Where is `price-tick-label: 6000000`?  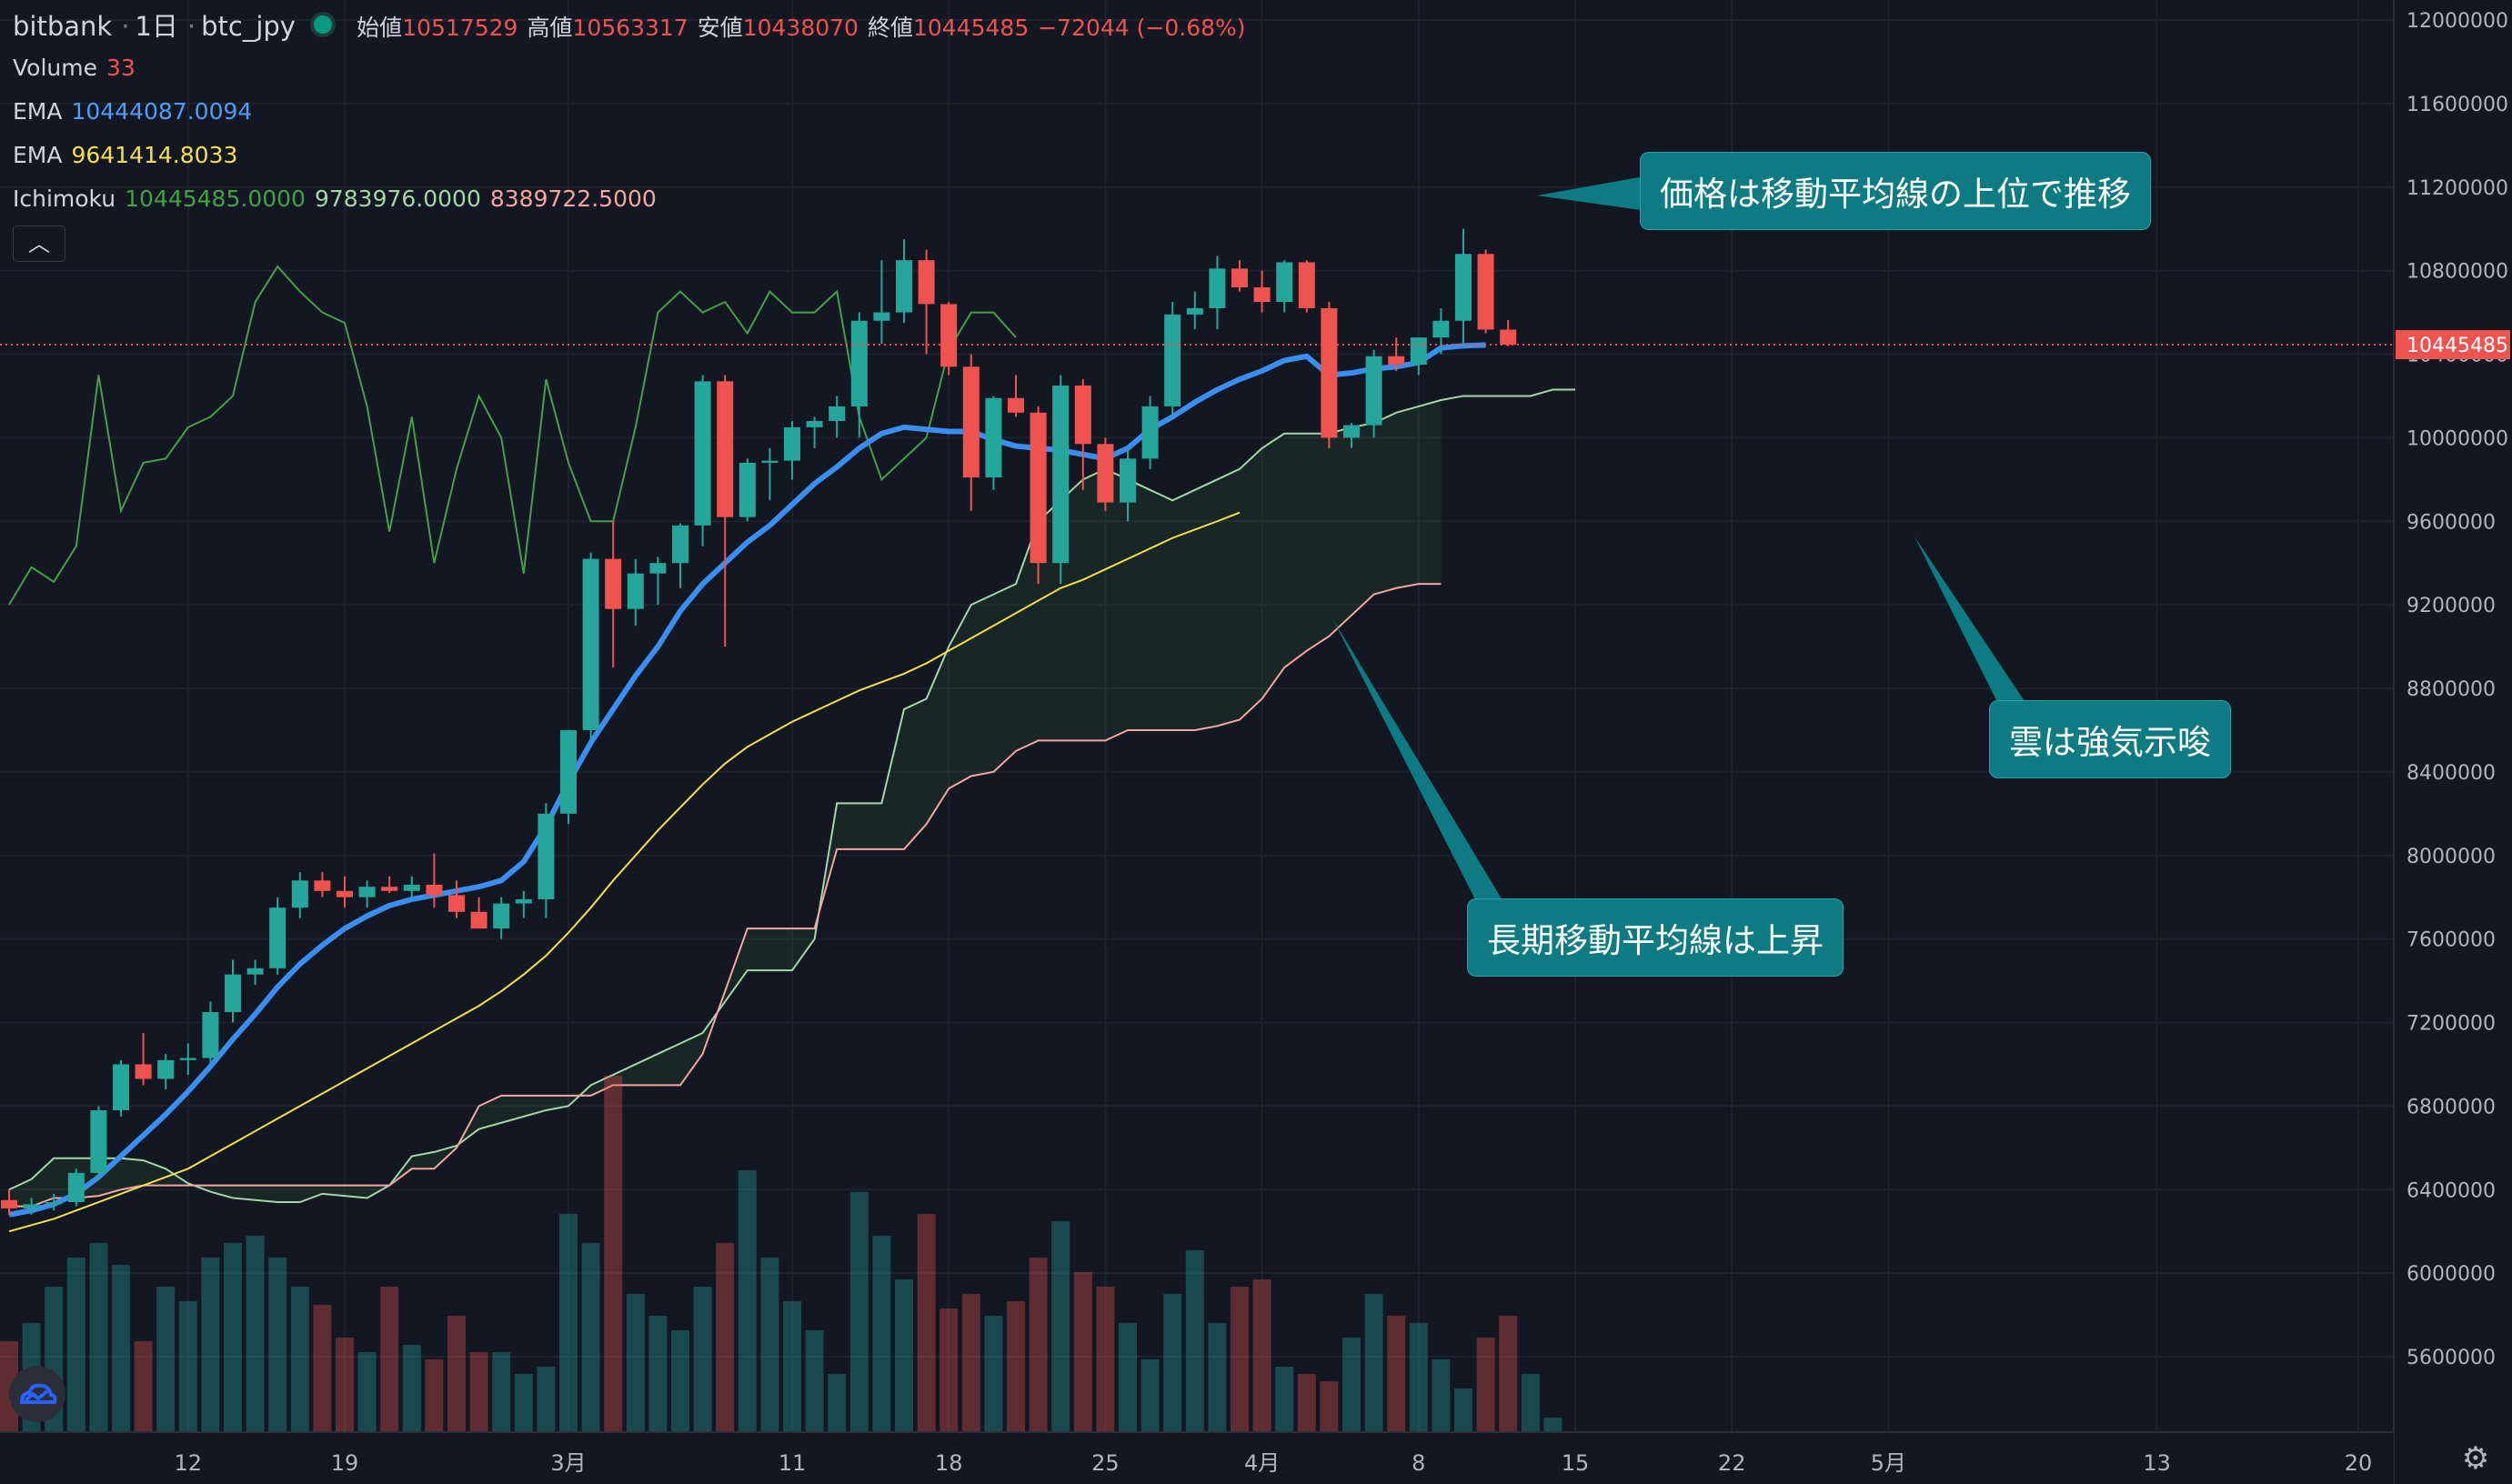
price-tick-label: 6000000 is located at coordinates (2451, 1275).